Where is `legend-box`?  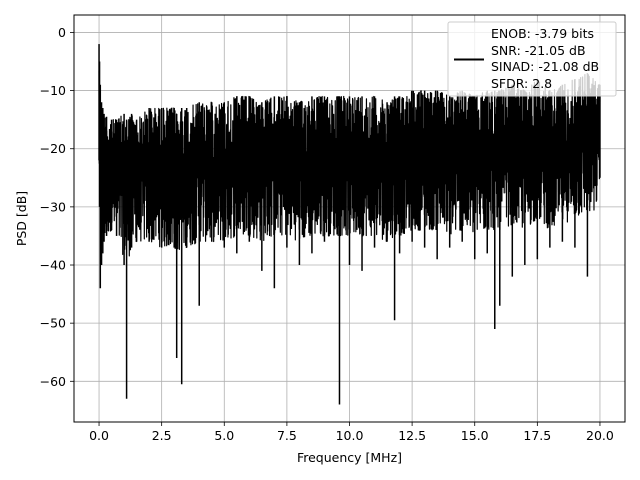 legend-box is located at coordinates (532, 59).